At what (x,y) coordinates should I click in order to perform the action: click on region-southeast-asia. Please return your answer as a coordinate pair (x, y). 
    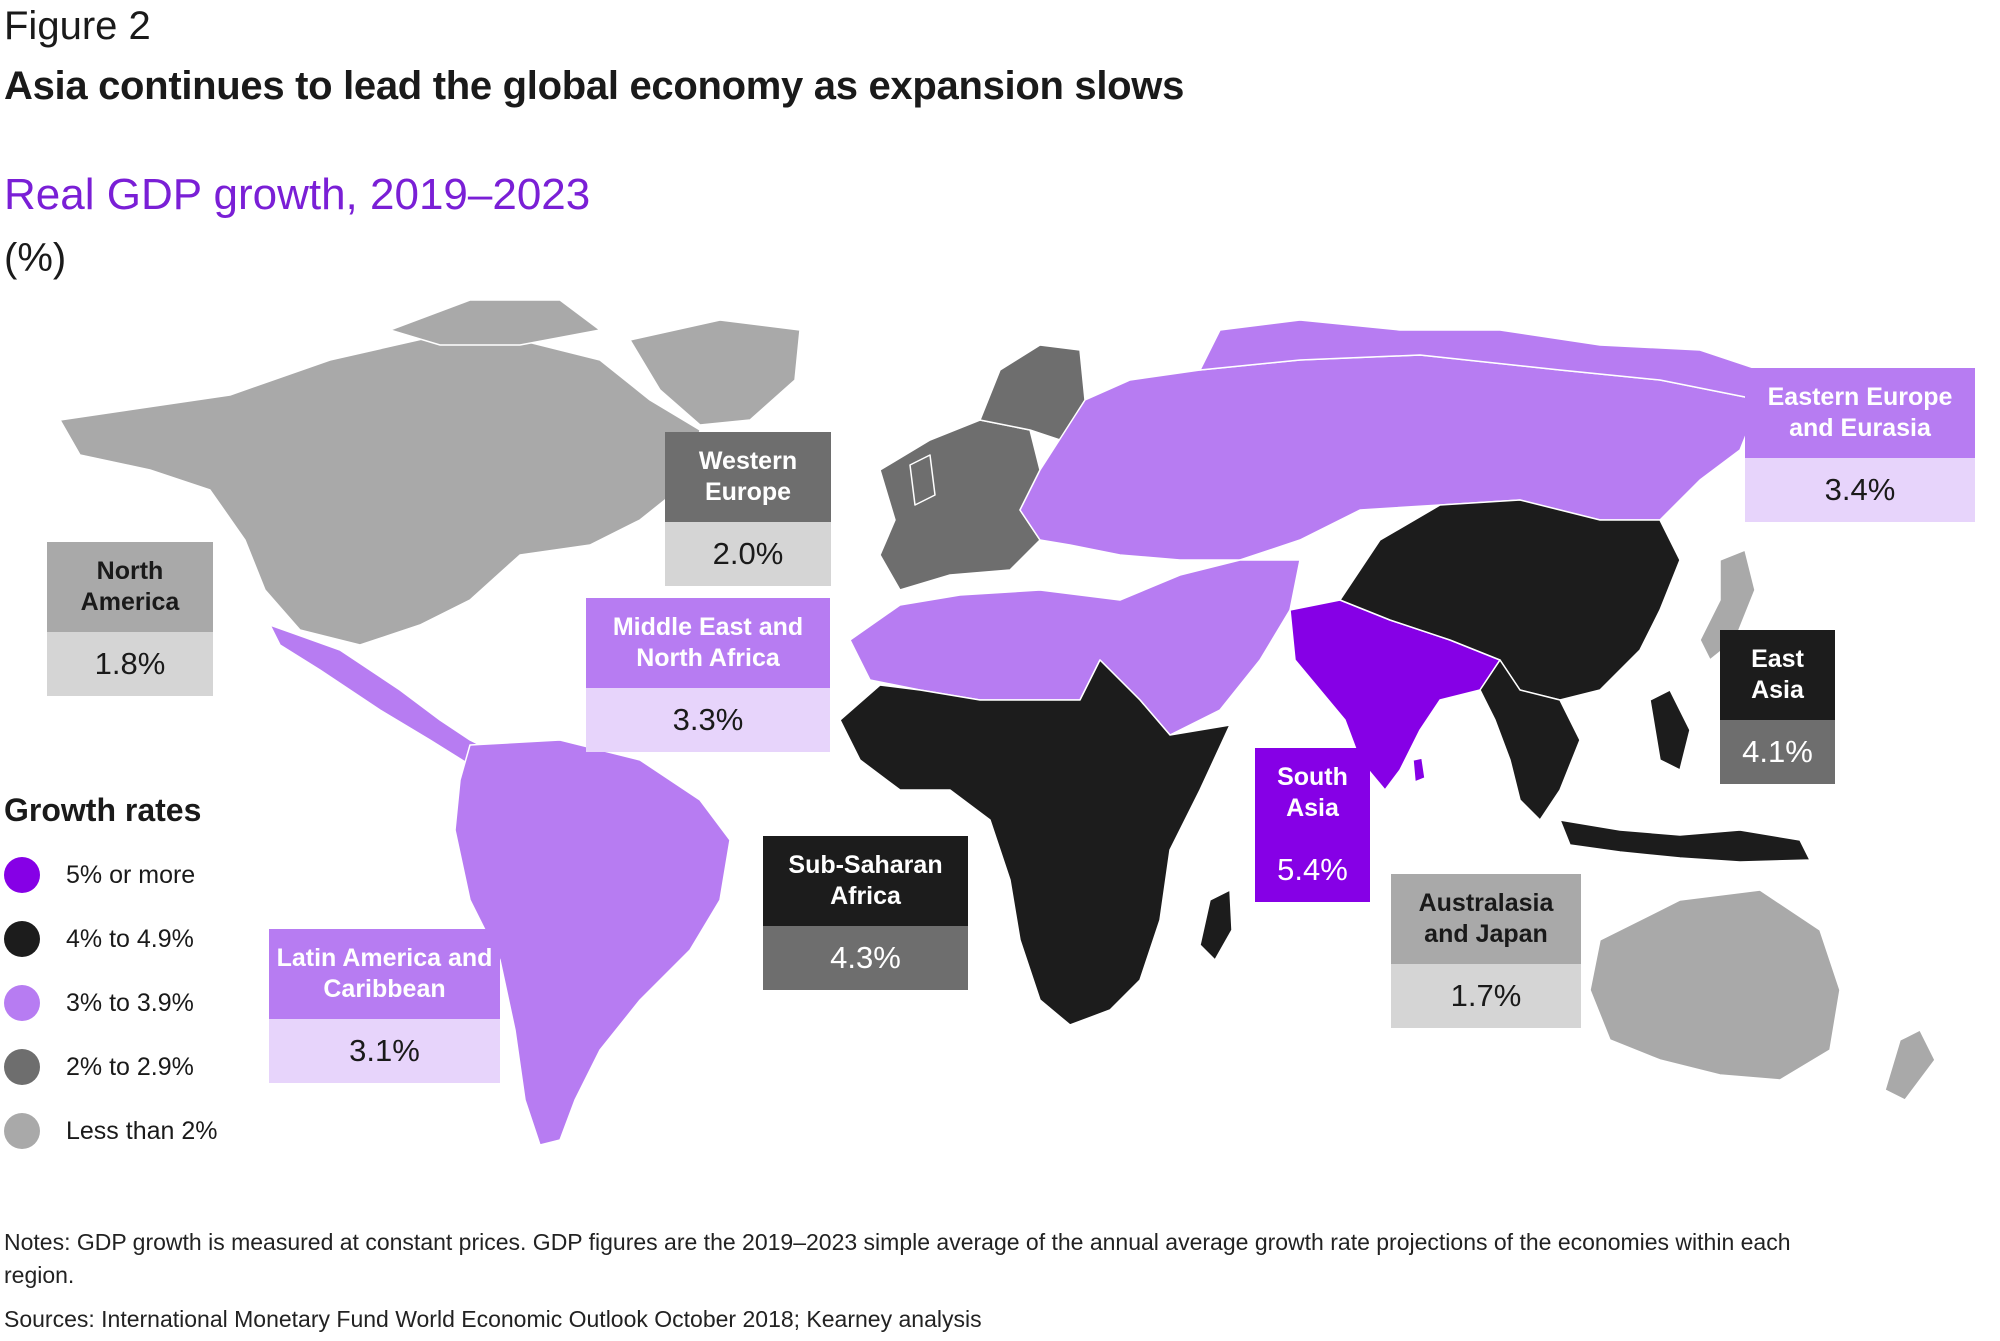
    Looking at the image, I should click on (1530, 740).